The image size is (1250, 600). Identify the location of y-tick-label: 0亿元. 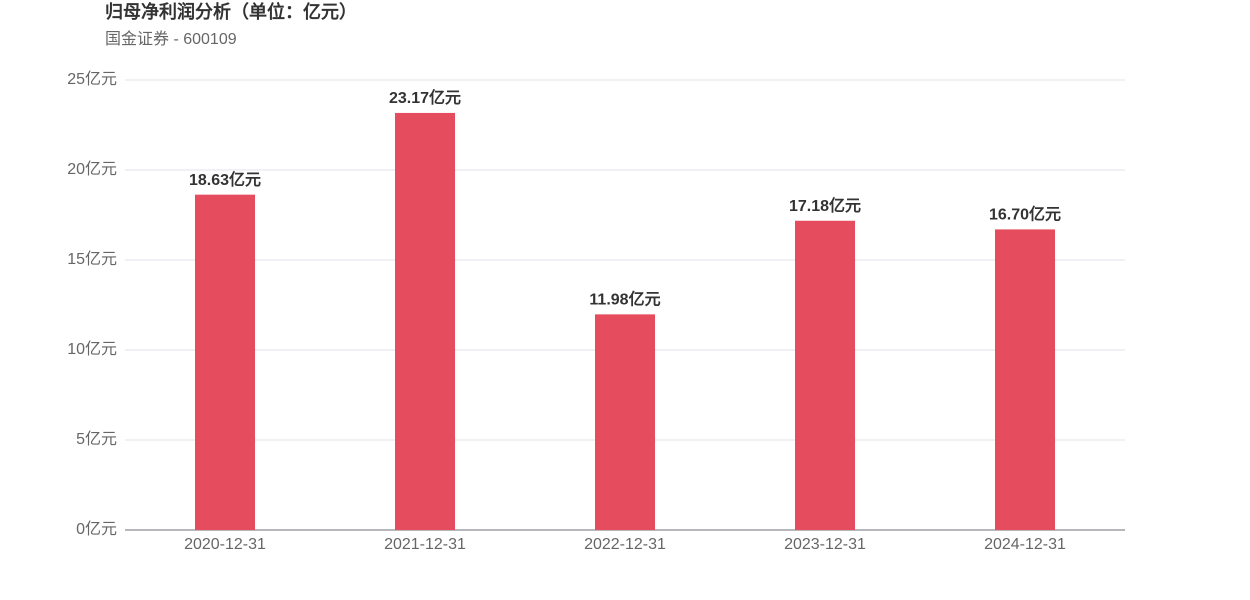
(96, 529).